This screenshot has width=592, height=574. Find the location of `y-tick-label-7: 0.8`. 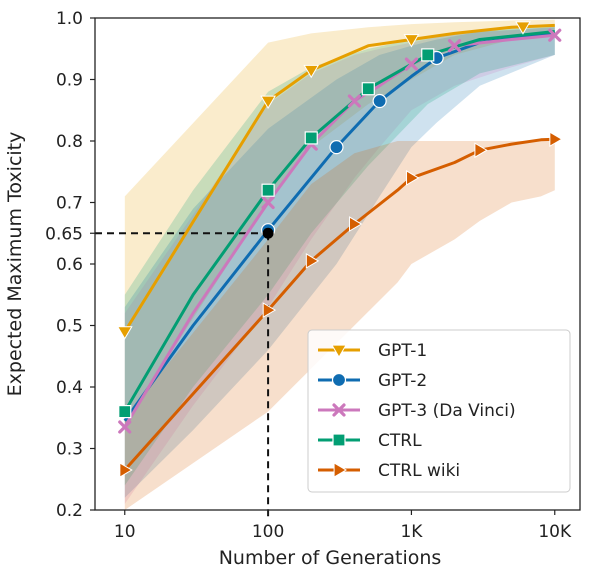

y-tick-label-7: 0.8 is located at coordinates (69, 142).